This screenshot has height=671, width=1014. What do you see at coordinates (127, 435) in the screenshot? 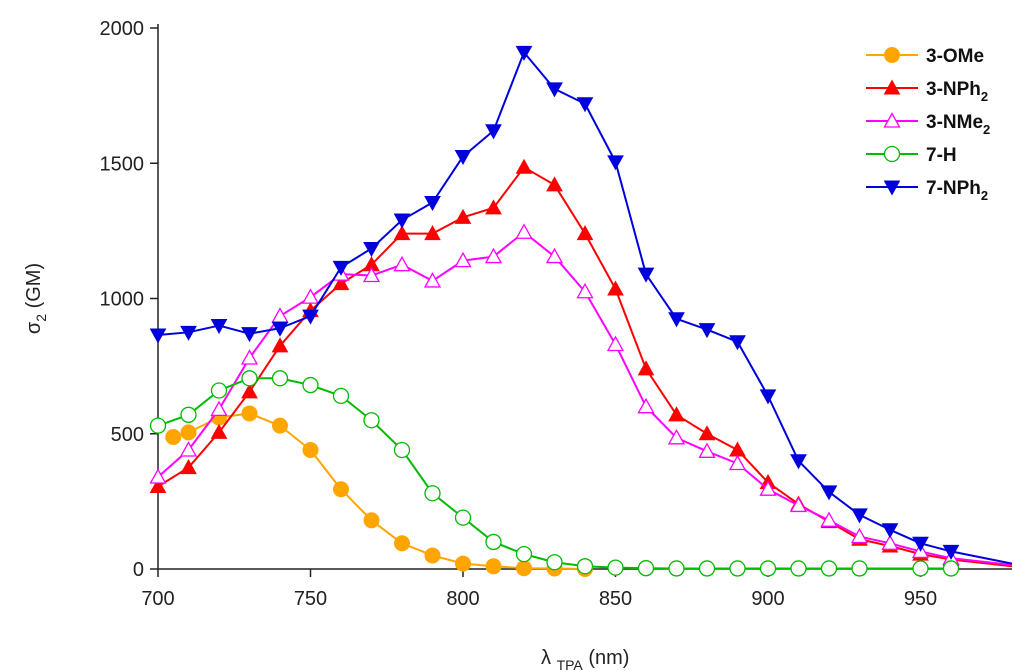
I see `y-tick-label: 500` at bounding box center [127, 435].